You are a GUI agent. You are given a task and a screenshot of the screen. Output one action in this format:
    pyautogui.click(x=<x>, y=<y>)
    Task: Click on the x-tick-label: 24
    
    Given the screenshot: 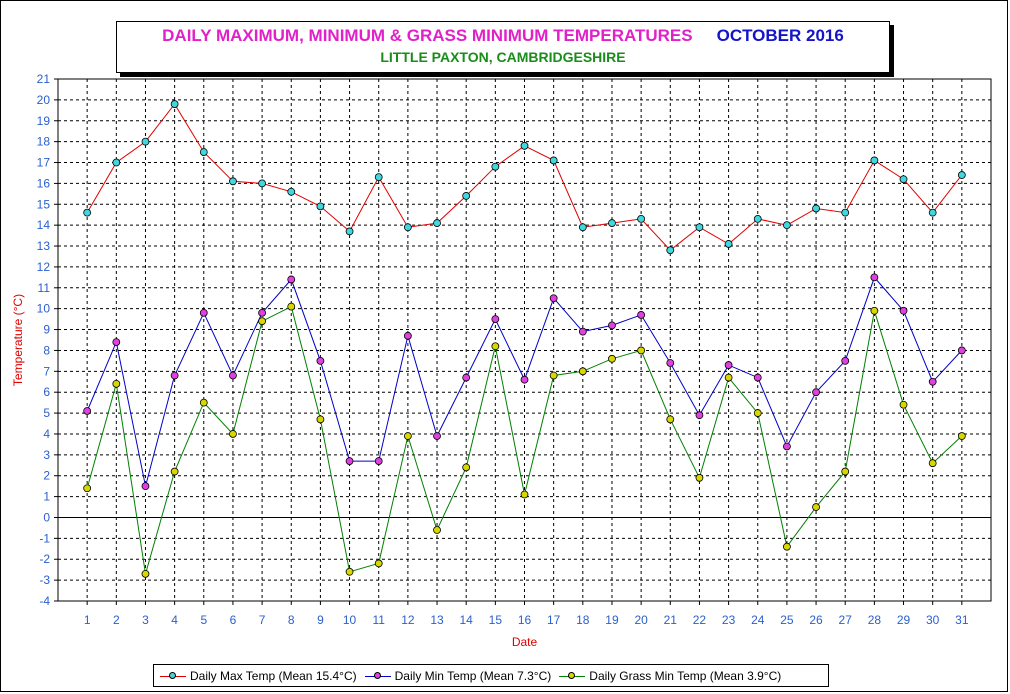 What is the action you would take?
    pyautogui.click(x=758, y=620)
    